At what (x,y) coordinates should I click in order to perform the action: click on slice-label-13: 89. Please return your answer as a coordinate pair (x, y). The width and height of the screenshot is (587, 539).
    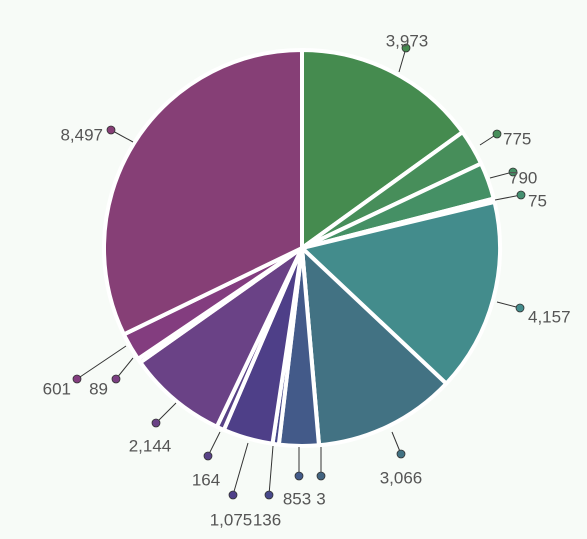
    Looking at the image, I should click on (98, 388).